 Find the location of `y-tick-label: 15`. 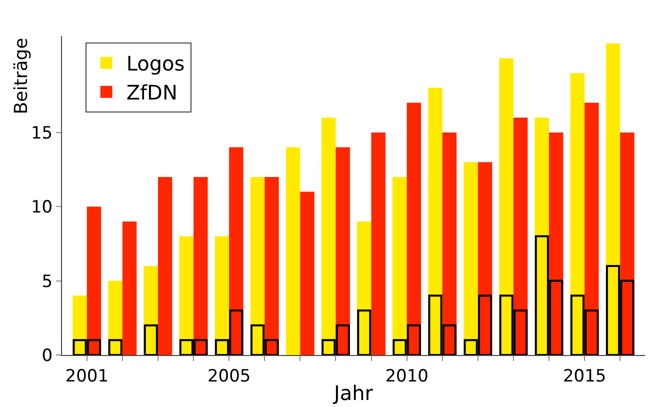

y-tick-label: 15 is located at coordinates (41, 133).